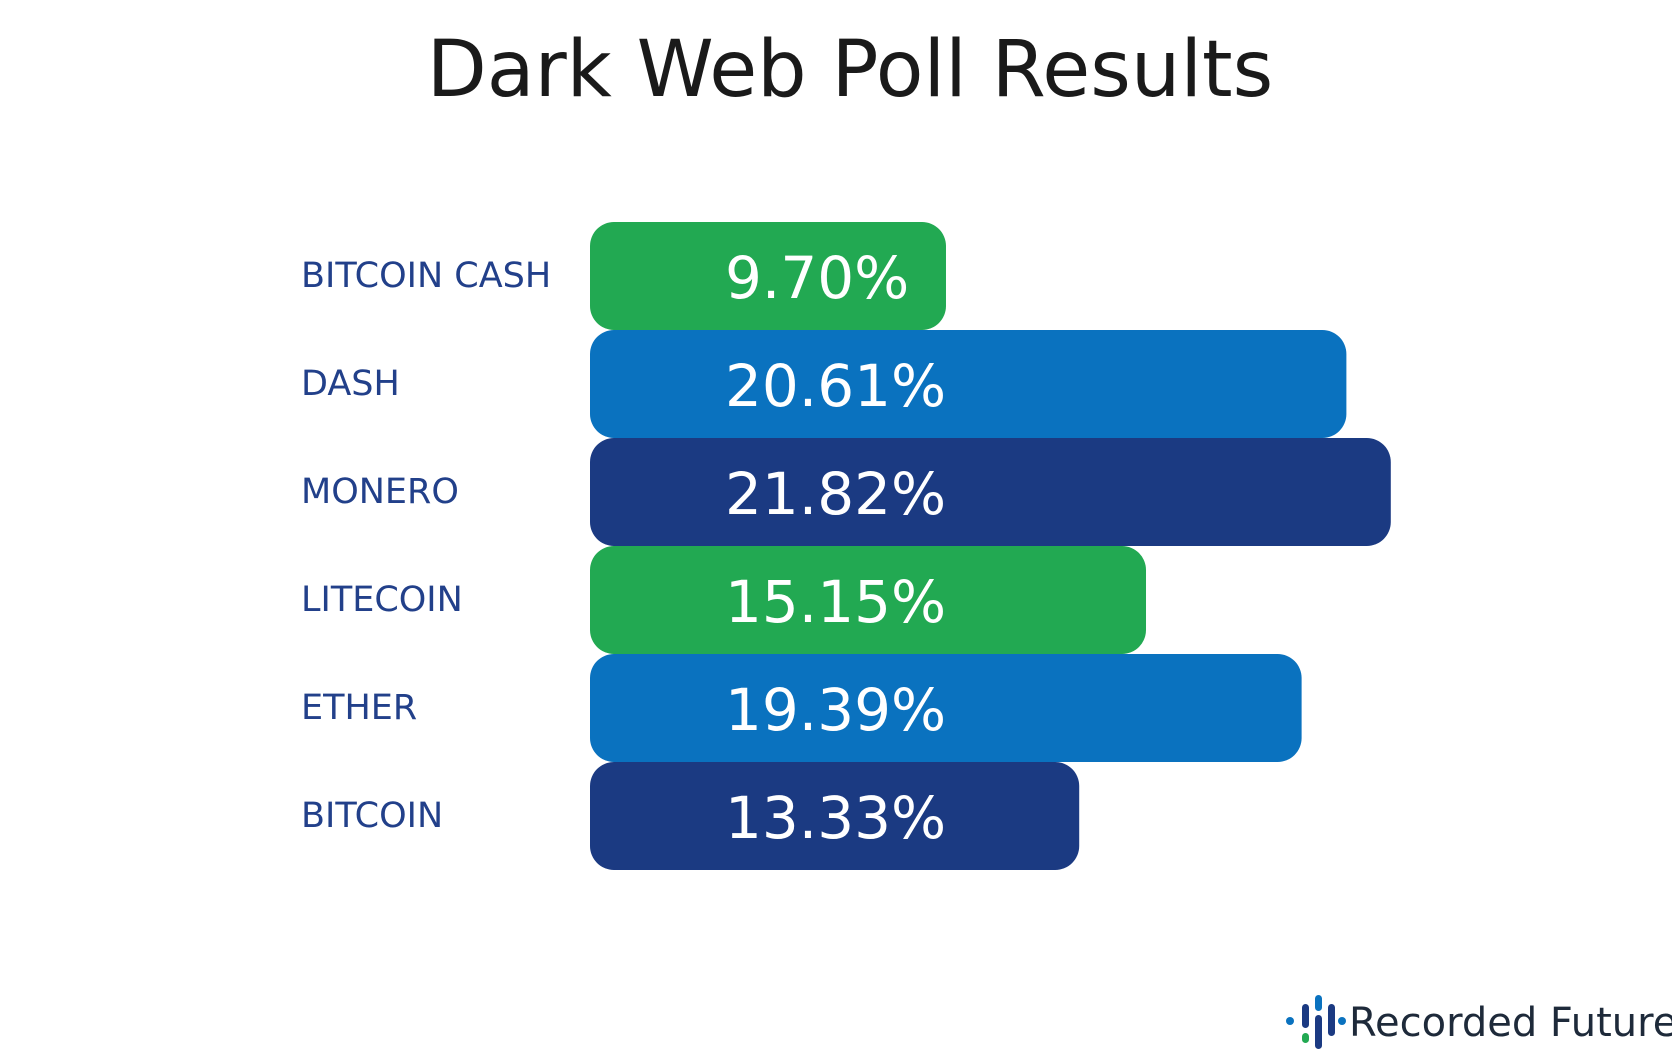  Describe the element at coordinates (380, 492) in the screenshot. I see `category-label: MONERO` at that location.